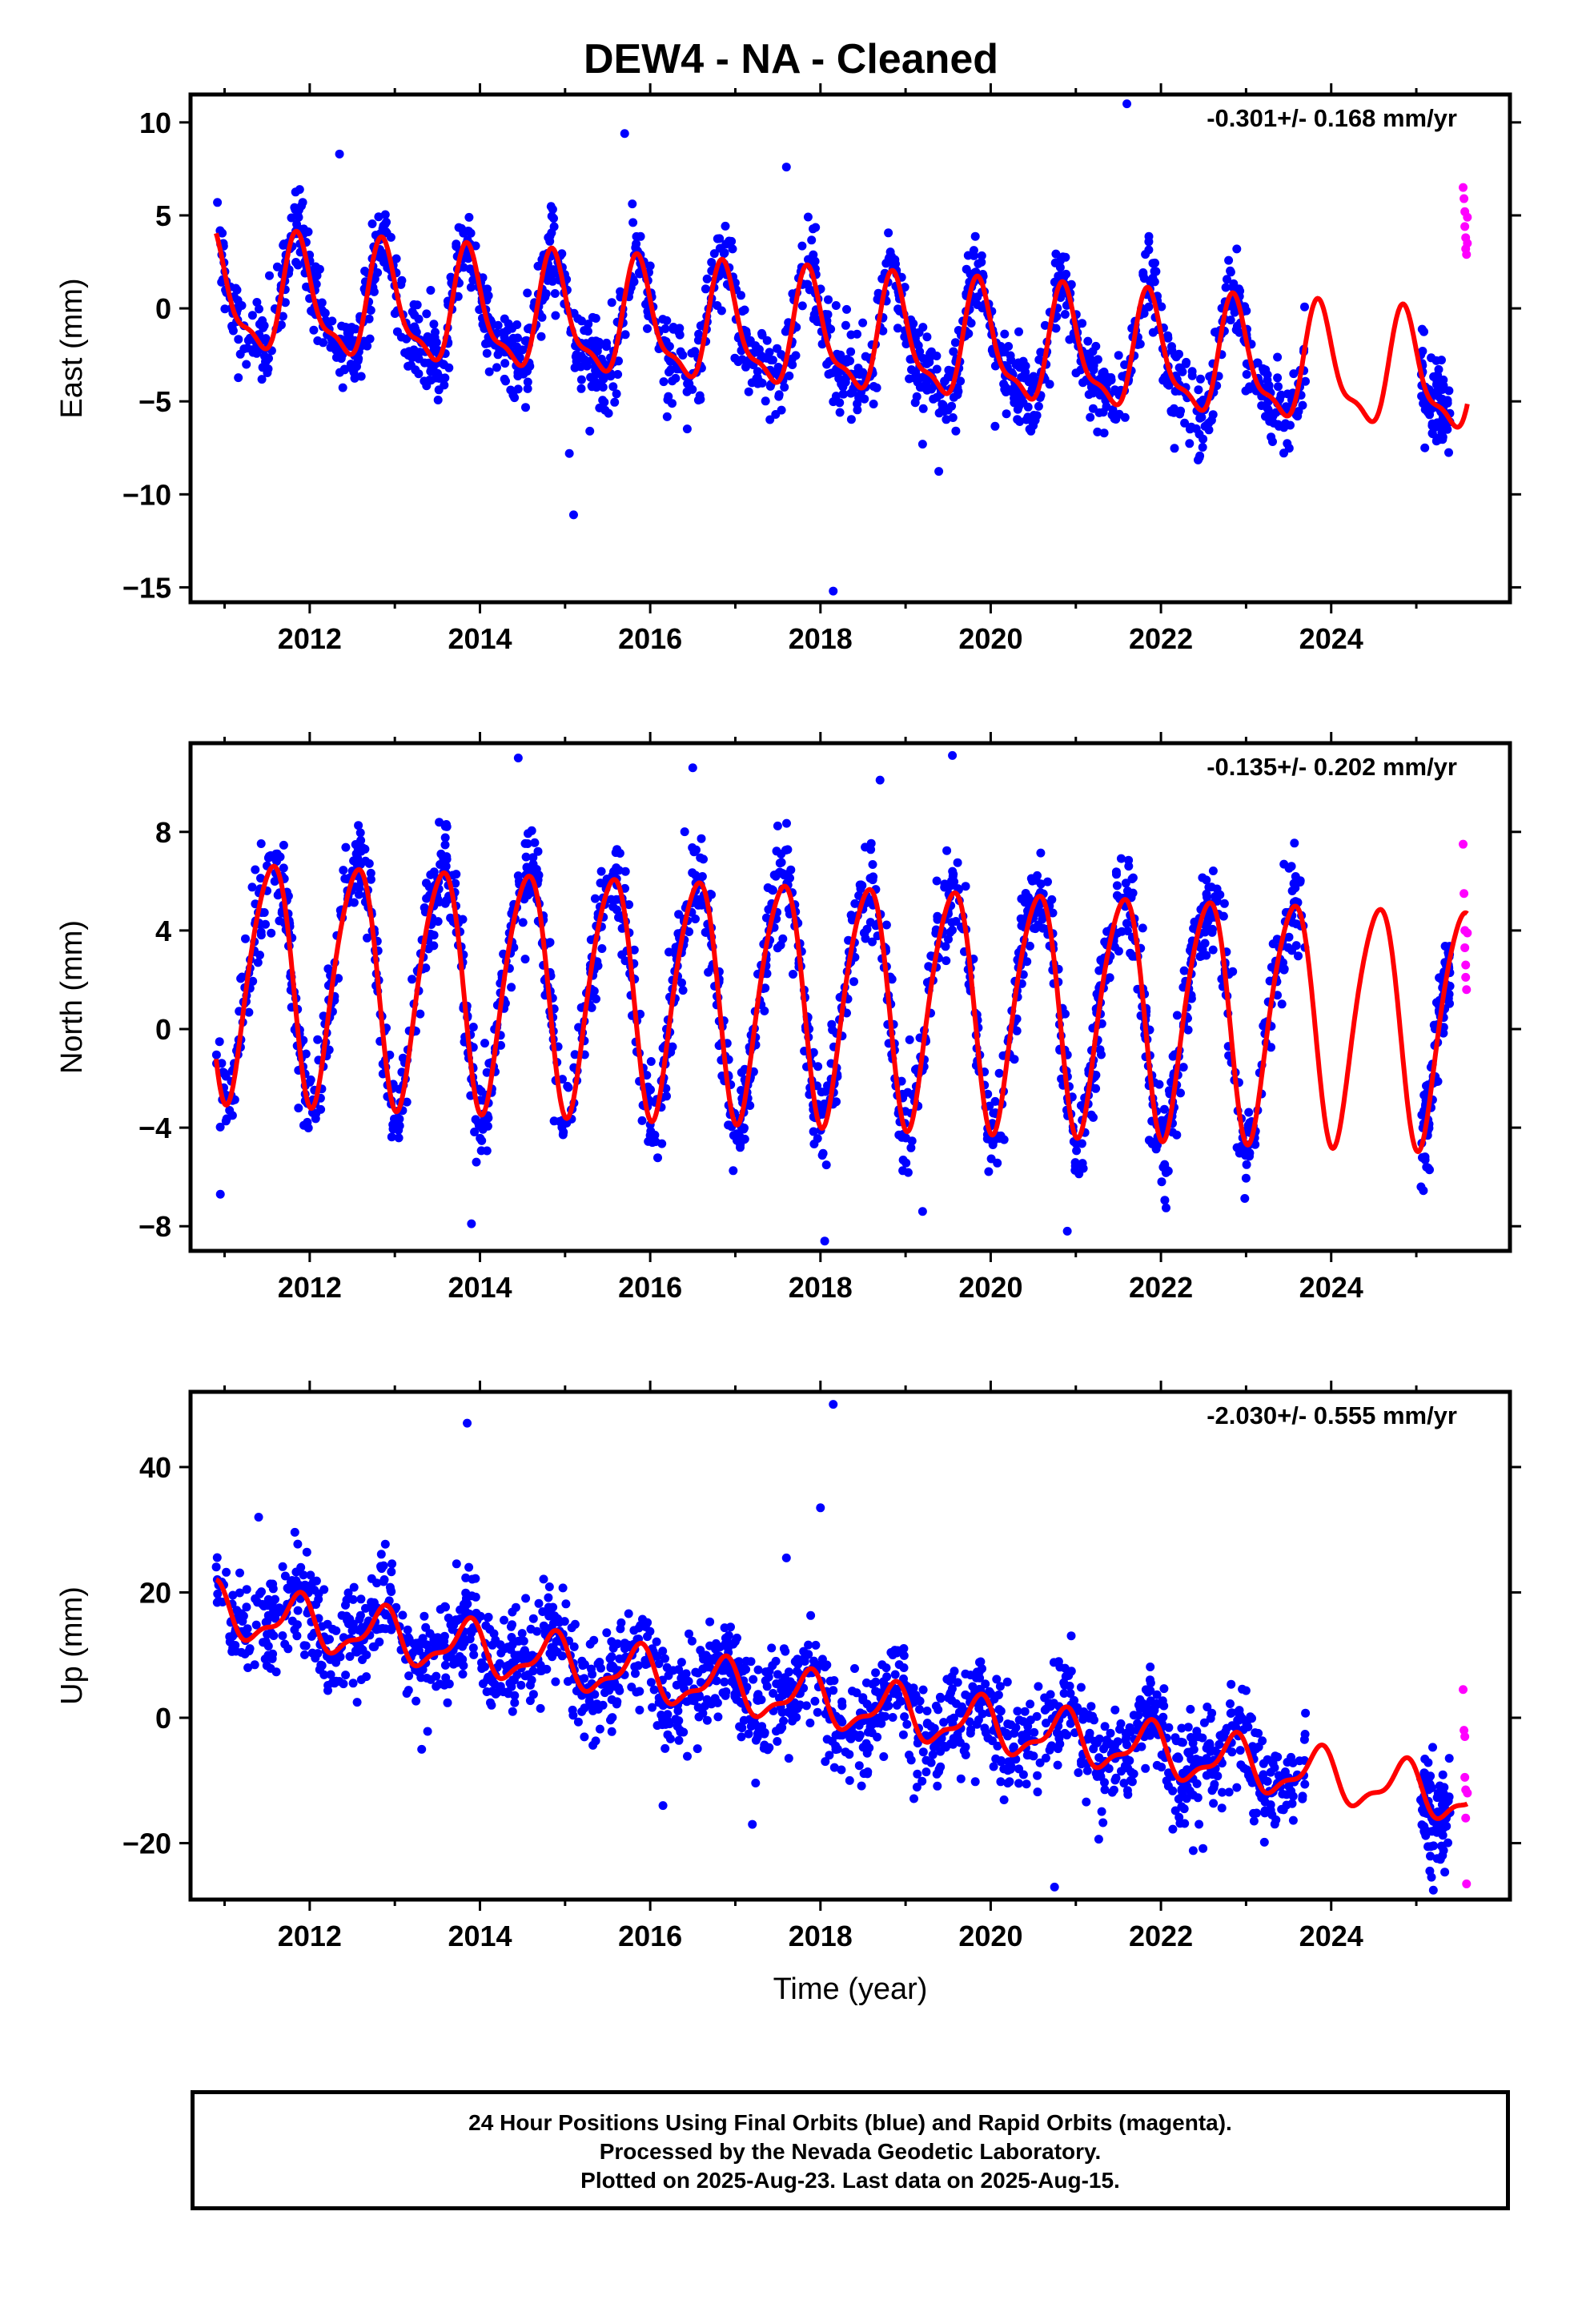  Describe the element at coordinates (163, 308) in the screenshot. I see `y-tick-label: 0` at that location.